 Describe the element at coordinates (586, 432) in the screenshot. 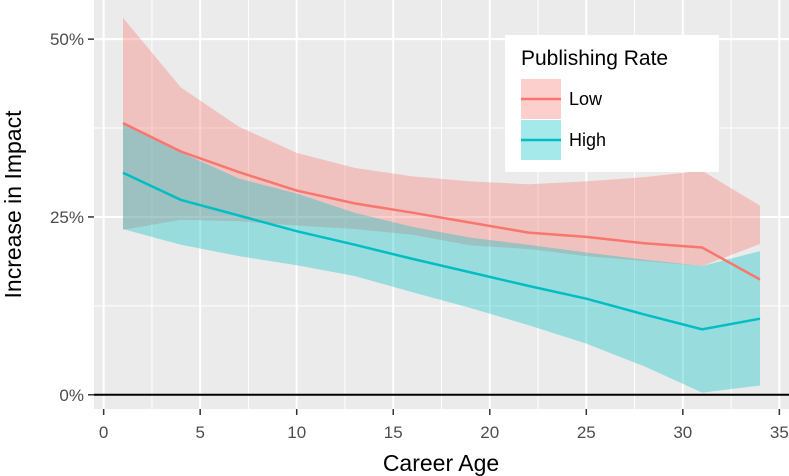

I see `x-tick-label: 25` at that location.